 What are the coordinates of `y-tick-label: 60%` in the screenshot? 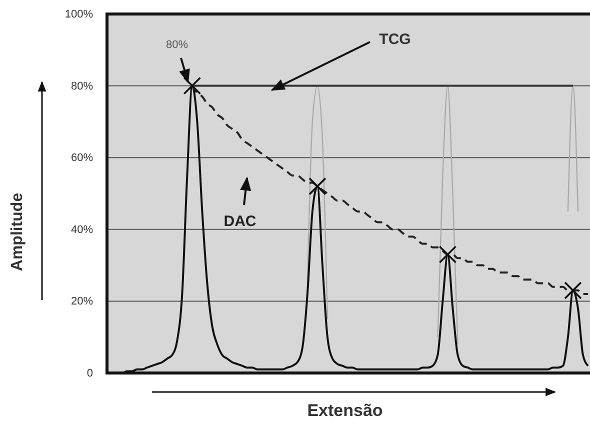 It's located at (82, 158).